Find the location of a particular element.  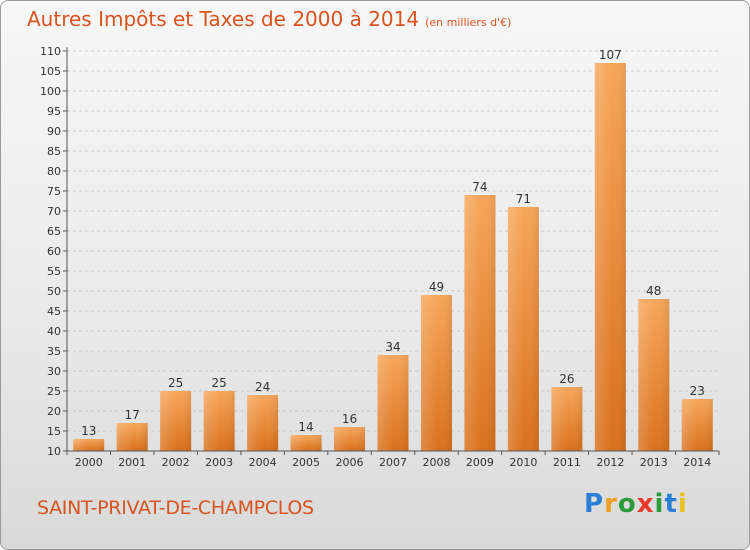

y-tick-label: 65 is located at coordinates (54, 231).